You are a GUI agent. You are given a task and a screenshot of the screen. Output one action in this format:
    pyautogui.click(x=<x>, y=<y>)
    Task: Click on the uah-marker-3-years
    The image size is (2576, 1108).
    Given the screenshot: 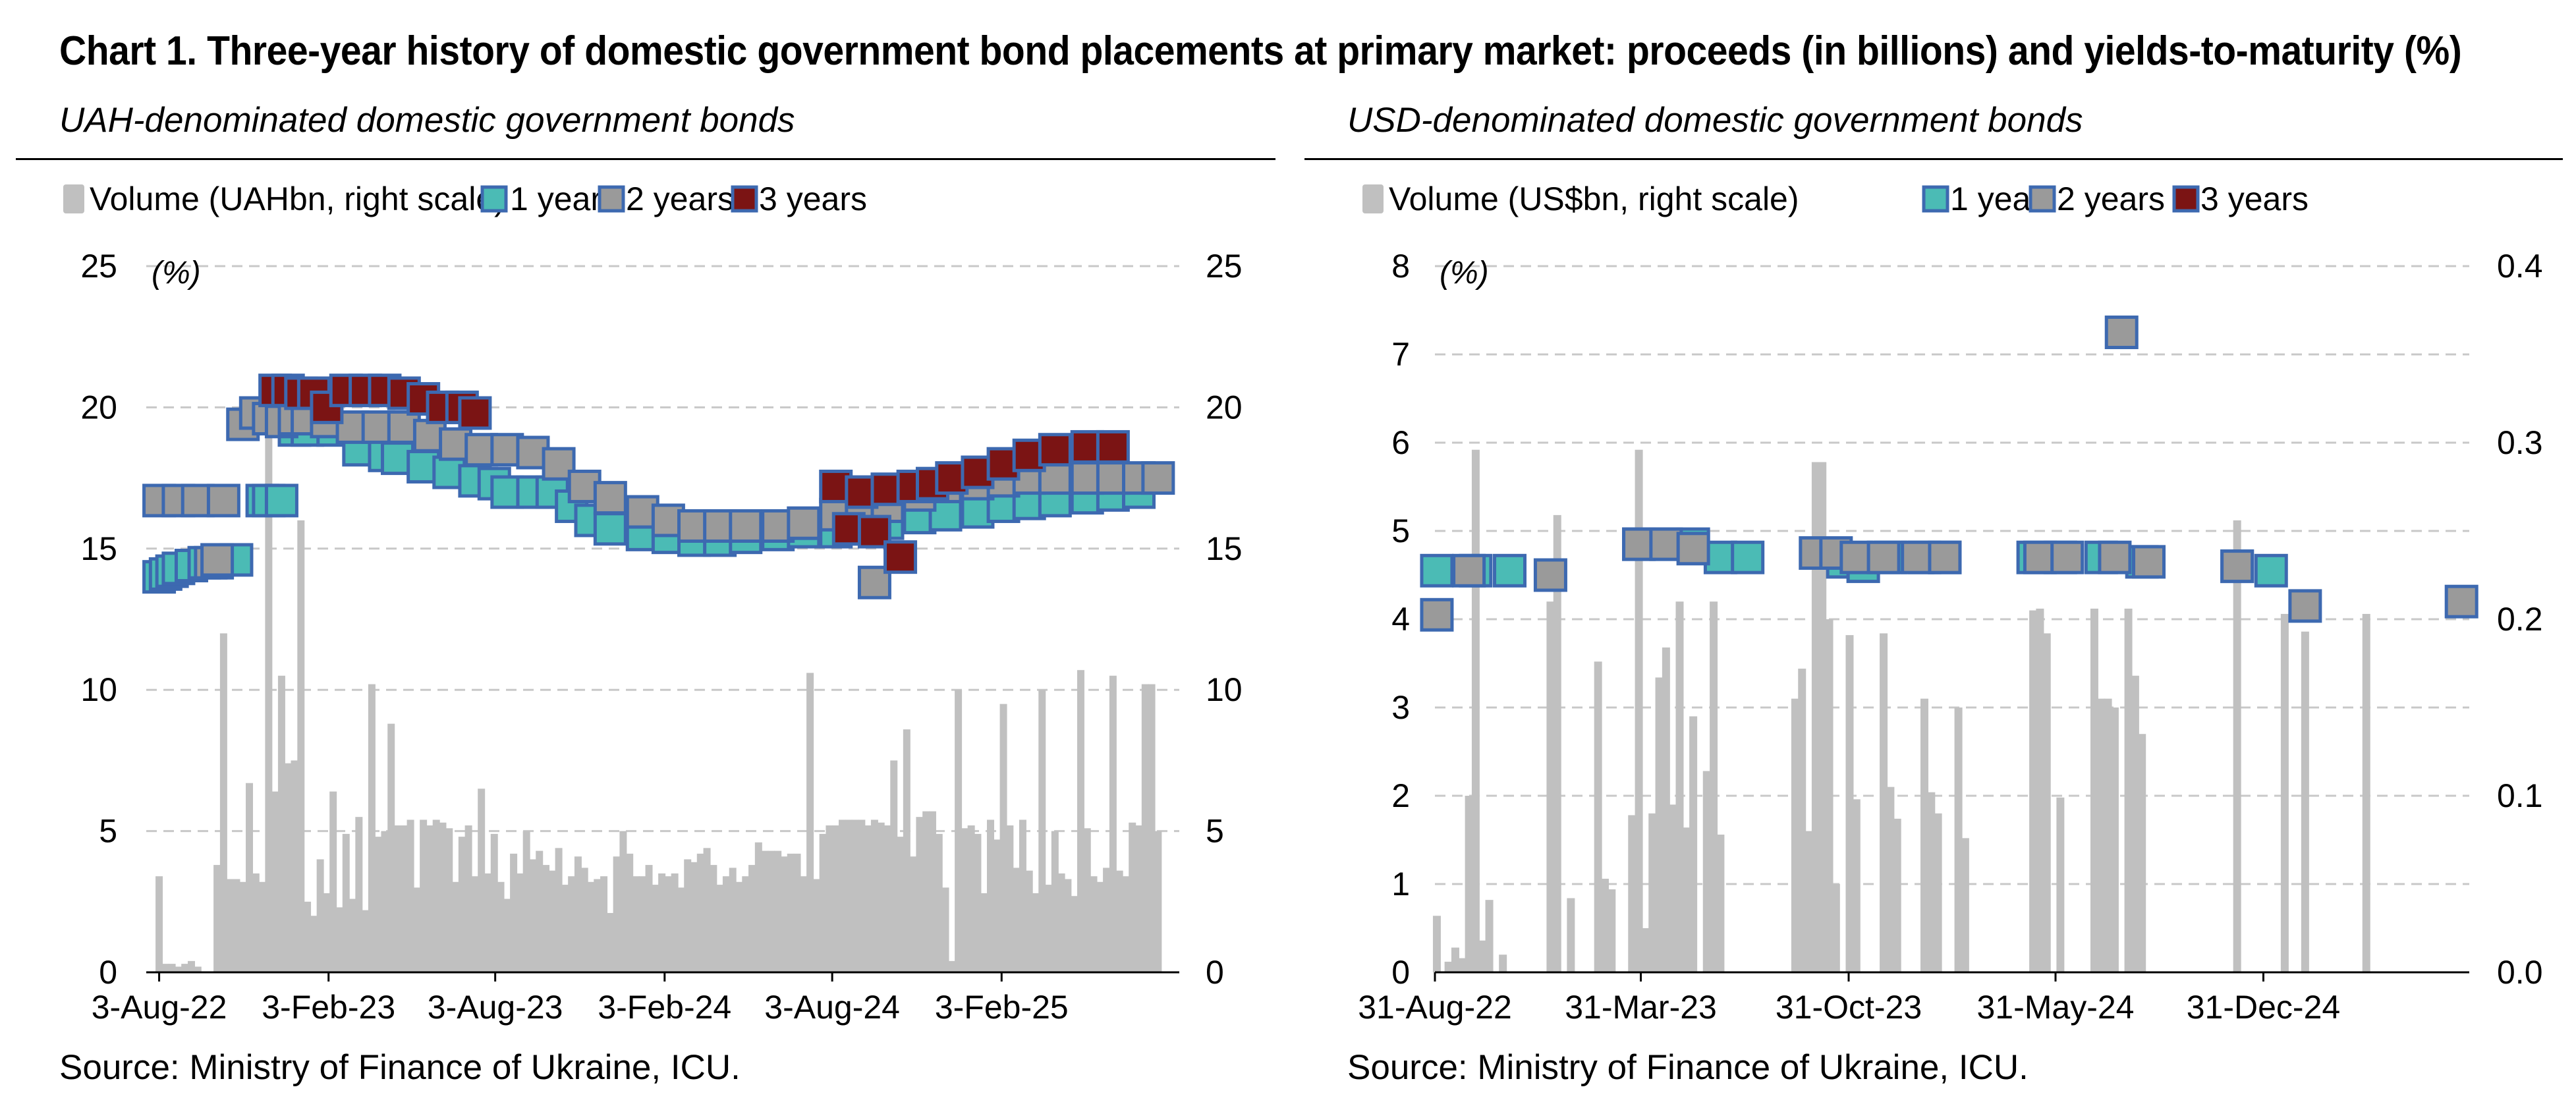 What is the action you would take?
    pyautogui.click(x=475, y=413)
    